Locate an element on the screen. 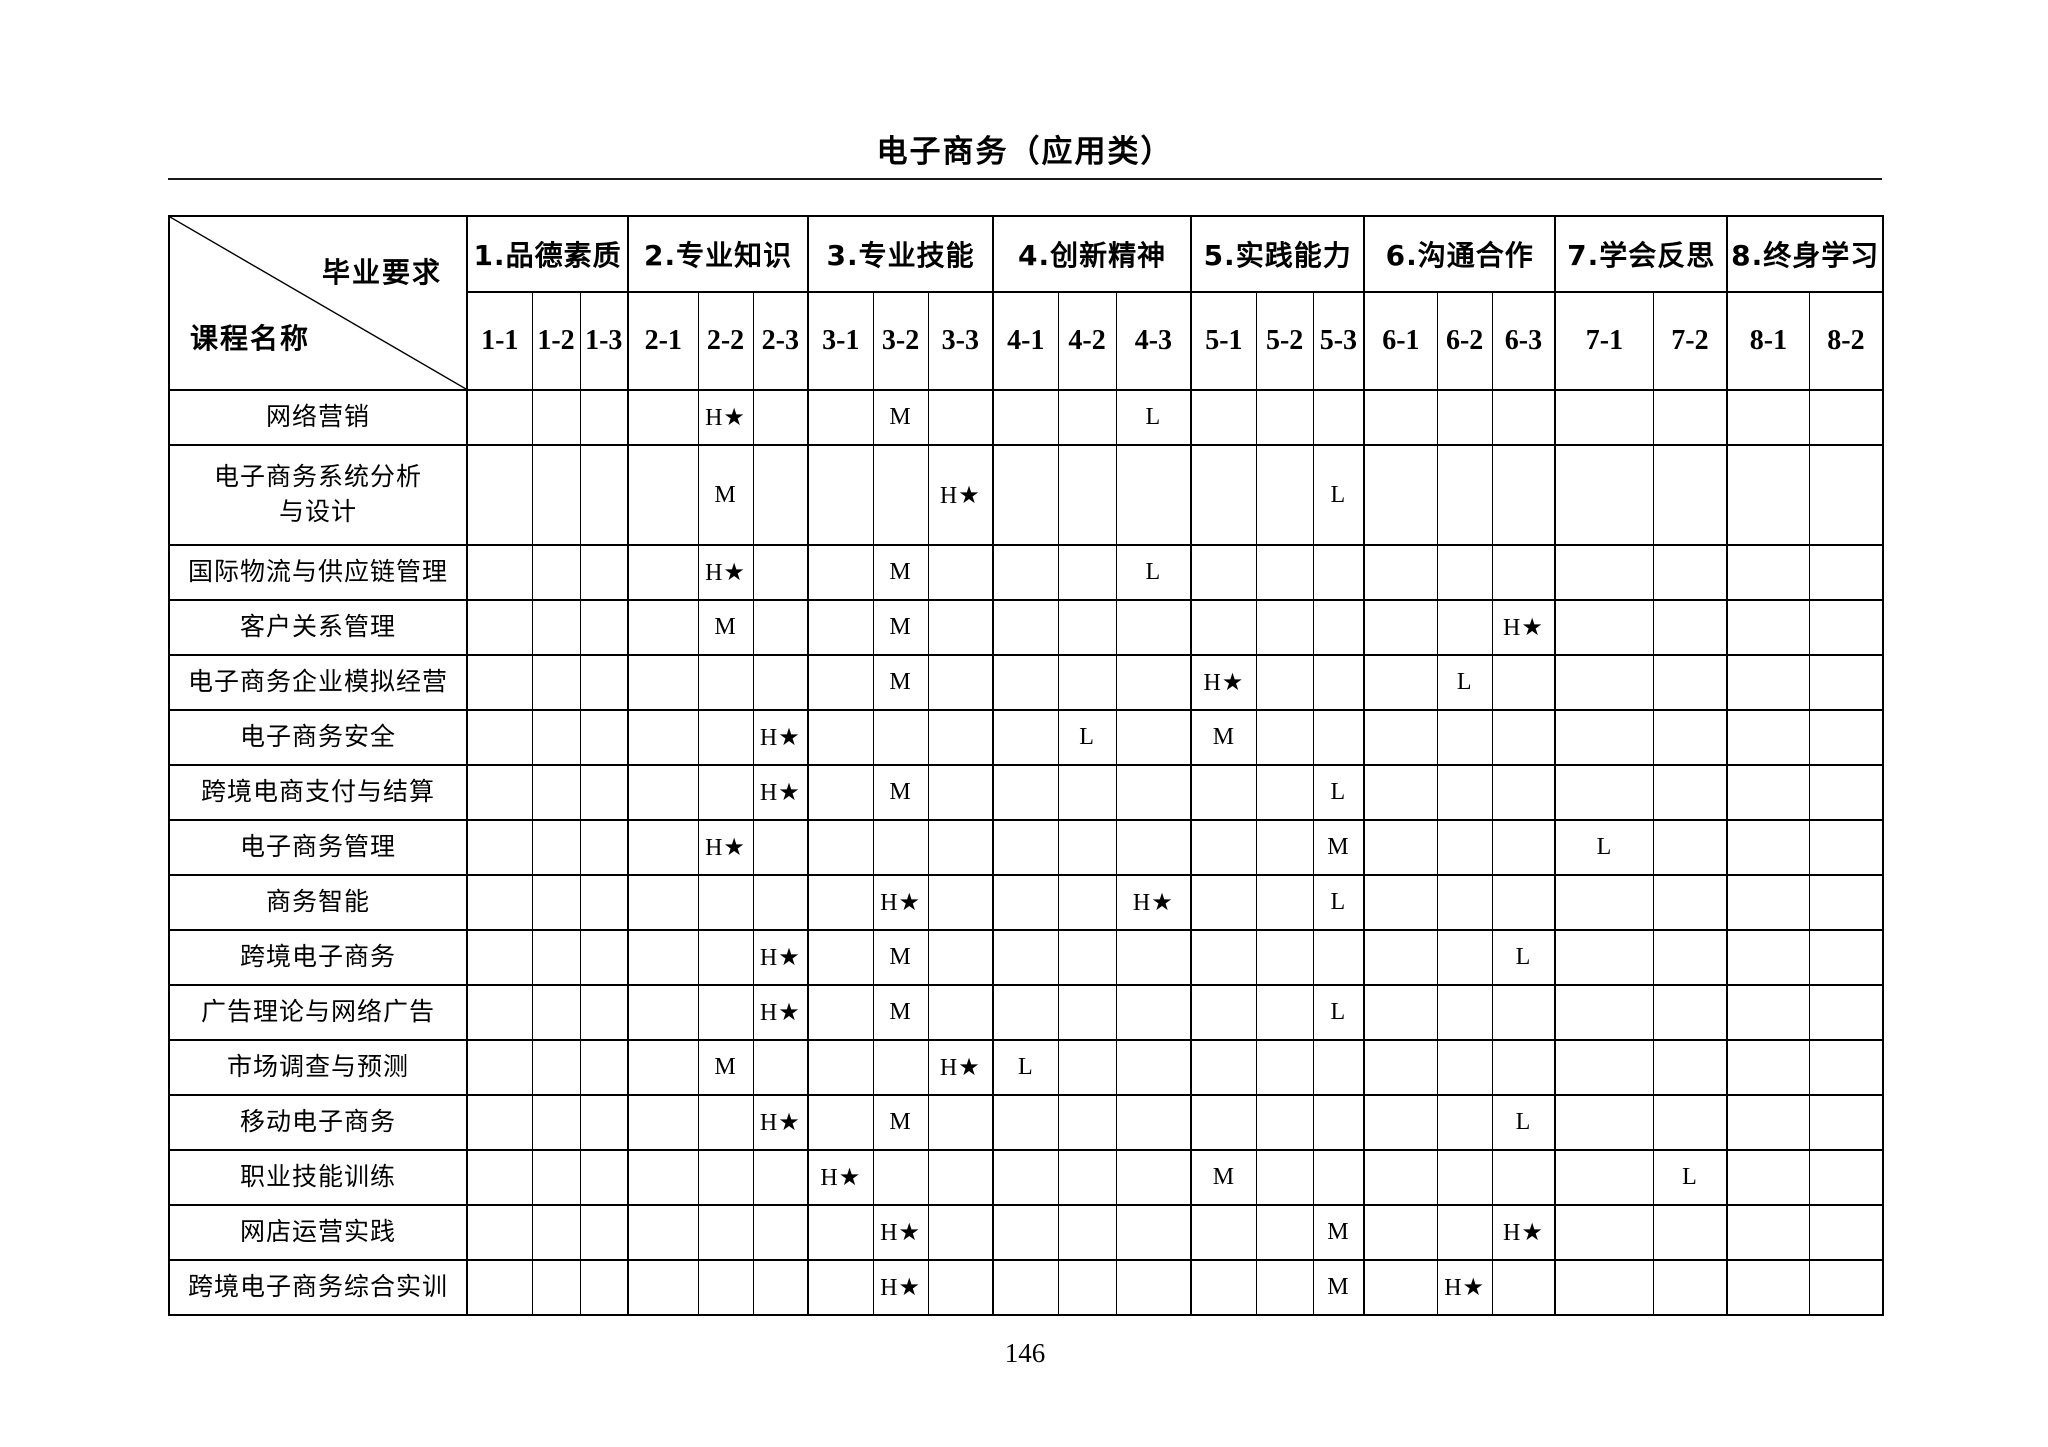 Image resolution: width=2048 pixels, height=1447 pixels. sub-header-7-1: 7-1 is located at coordinates (1604, 341).